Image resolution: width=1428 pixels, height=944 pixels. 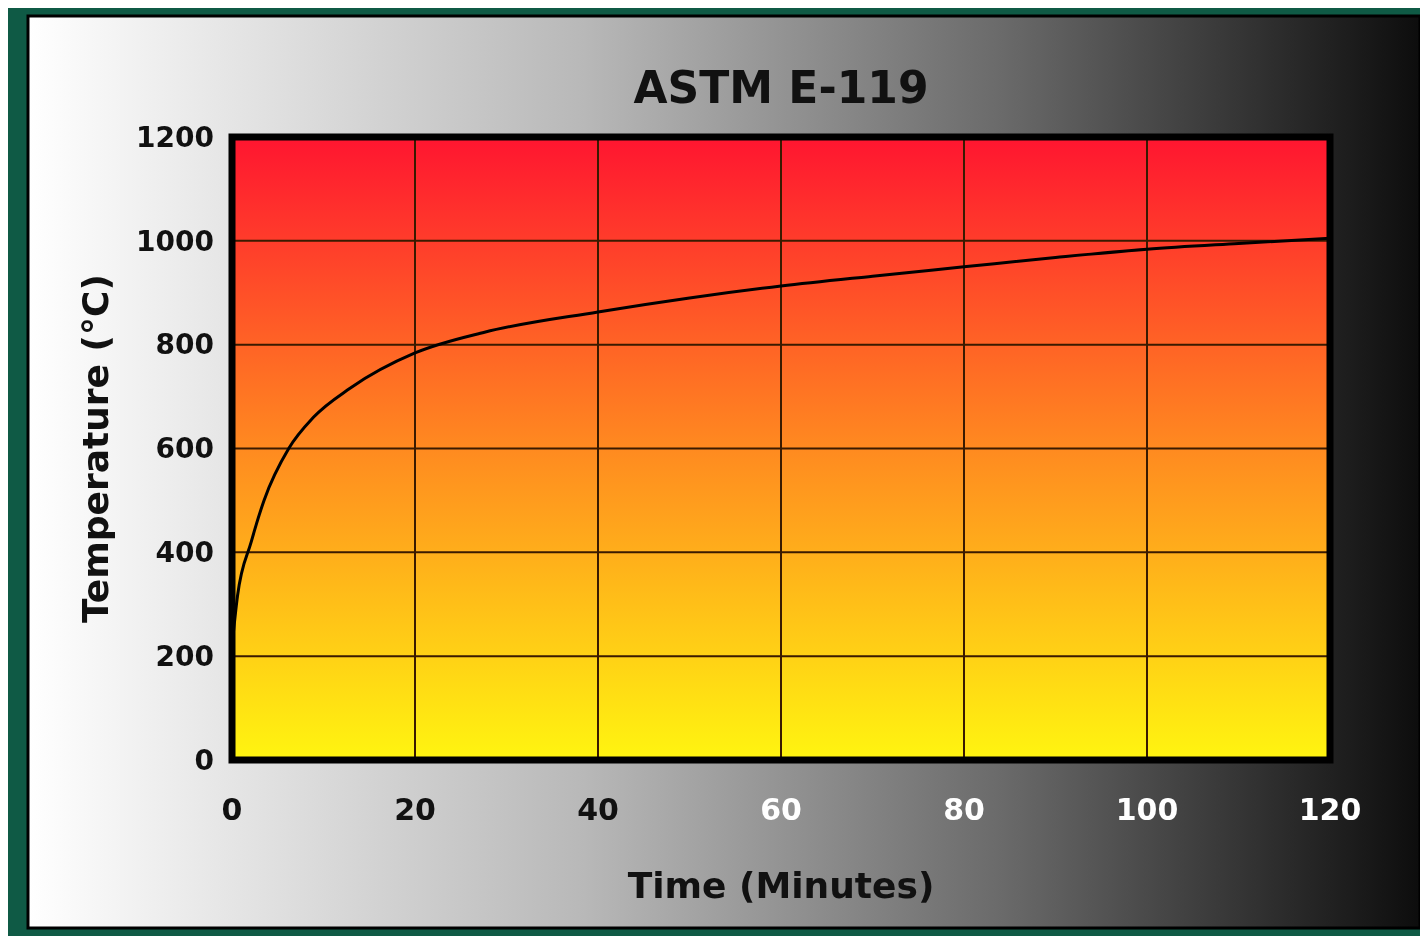 I want to click on y-tick-label: 1000, so click(x=175, y=241).